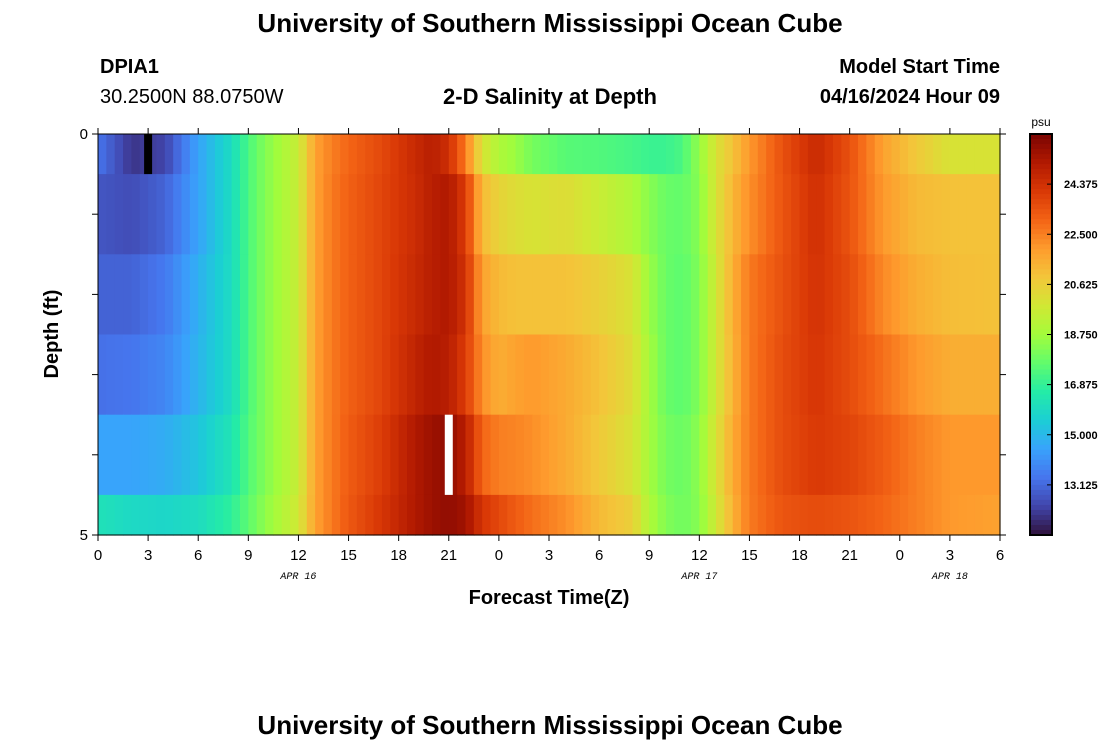  What do you see at coordinates (549, 598) in the screenshot?
I see `x-axis-label: Forecast Time(Z)` at bounding box center [549, 598].